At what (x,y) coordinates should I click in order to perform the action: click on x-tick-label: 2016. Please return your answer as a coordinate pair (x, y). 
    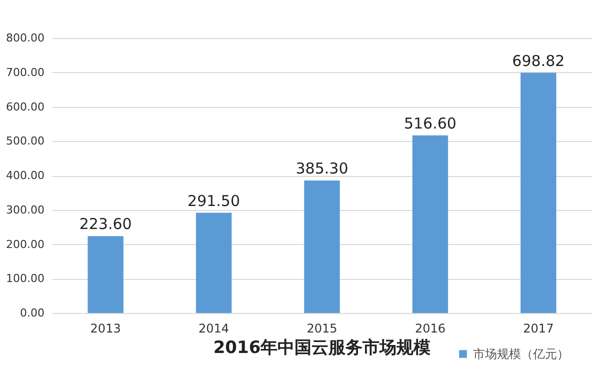
    Looking at the image, I should click on (430, 329).